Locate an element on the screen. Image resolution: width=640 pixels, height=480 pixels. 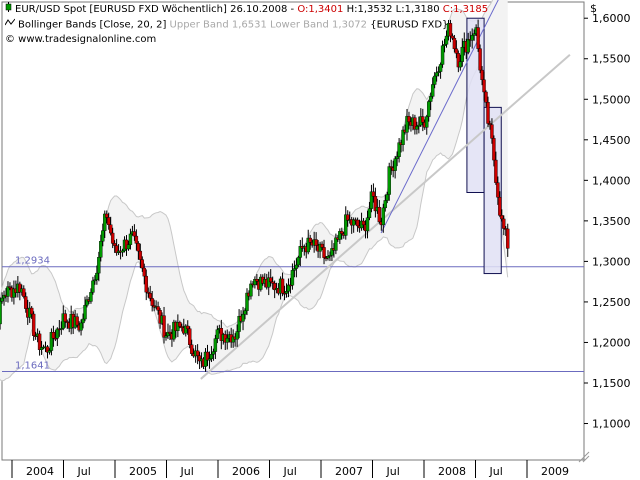
legend-high: H:1,3532 is located at coordinates (369, 9).